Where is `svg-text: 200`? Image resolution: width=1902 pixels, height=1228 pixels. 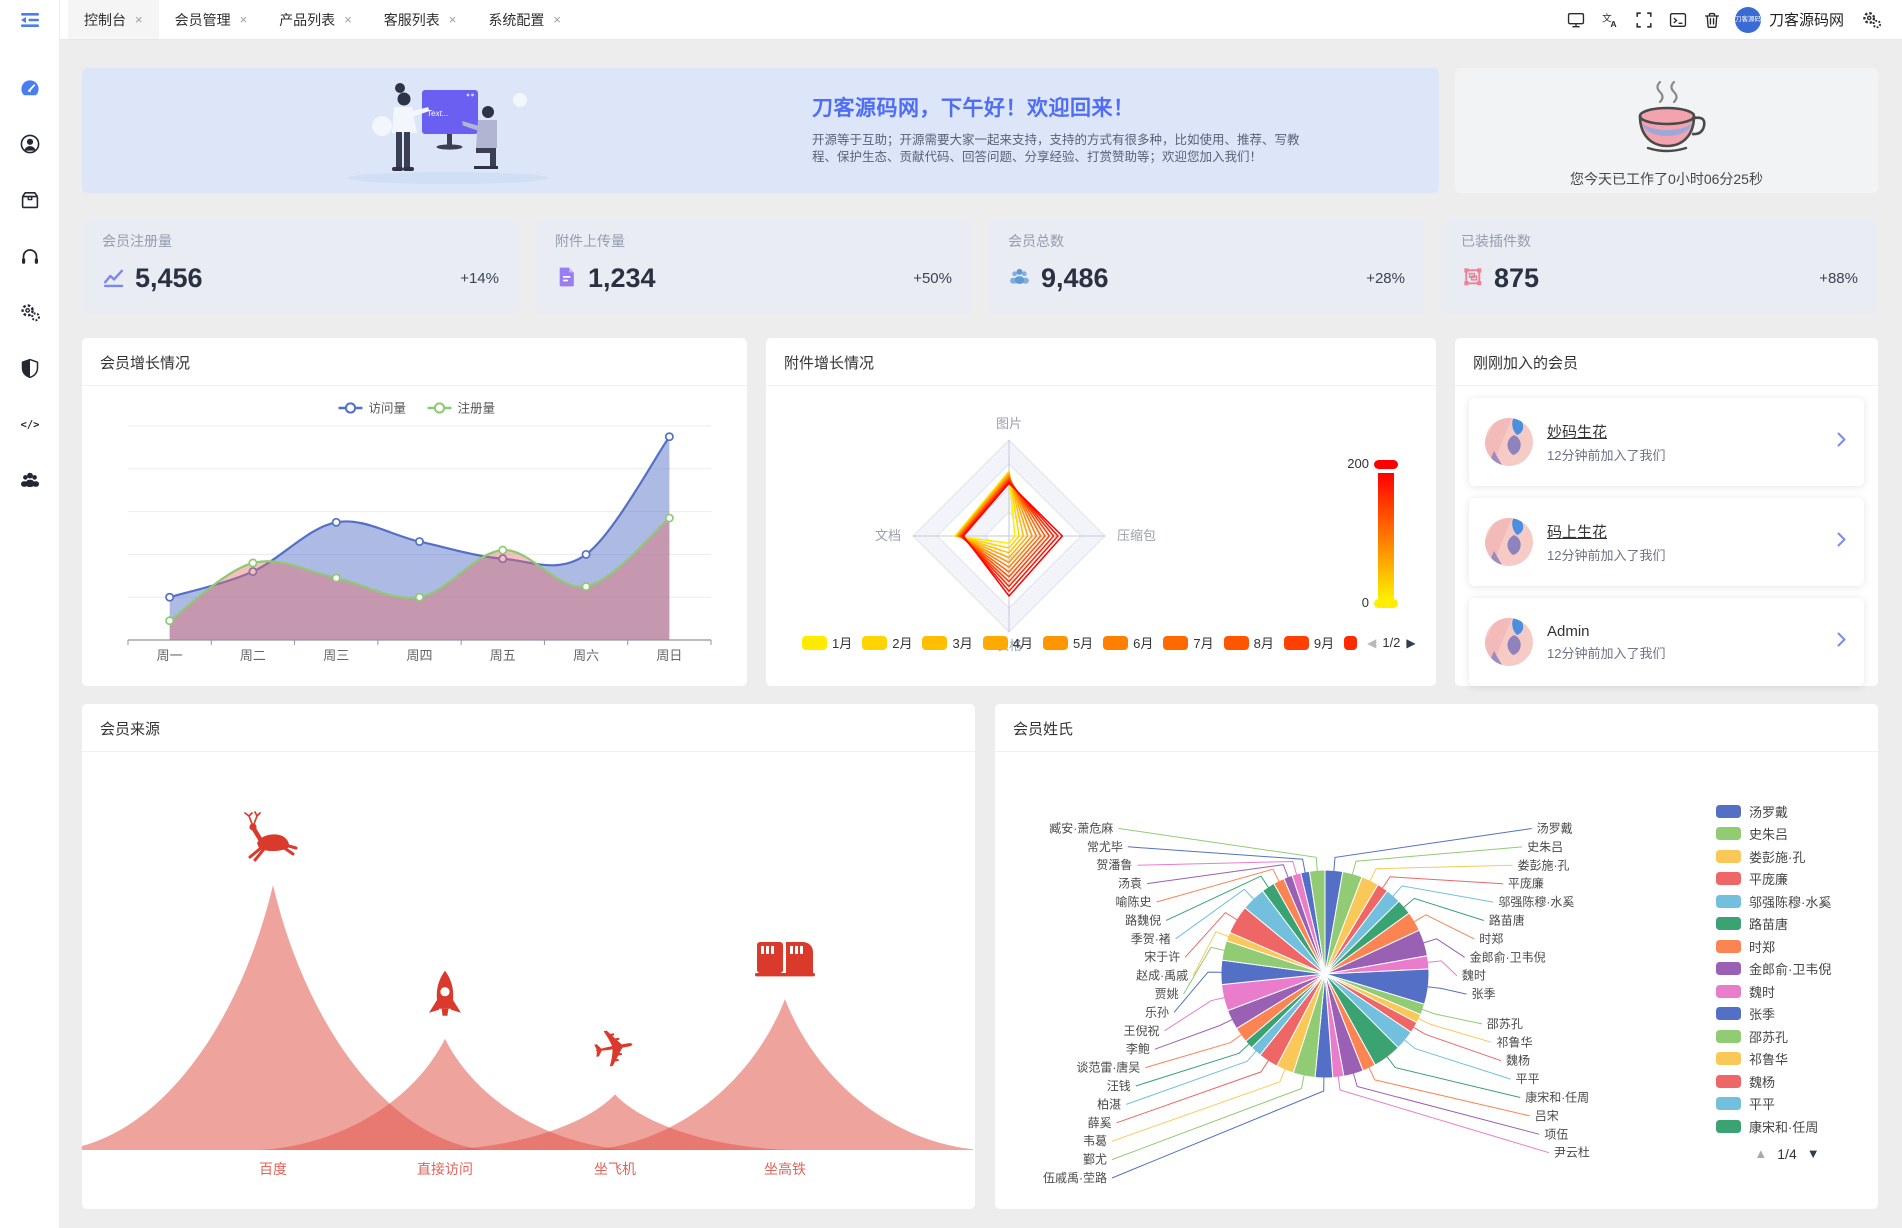 svg-text: 200 is located at coordinates (1358, 463).